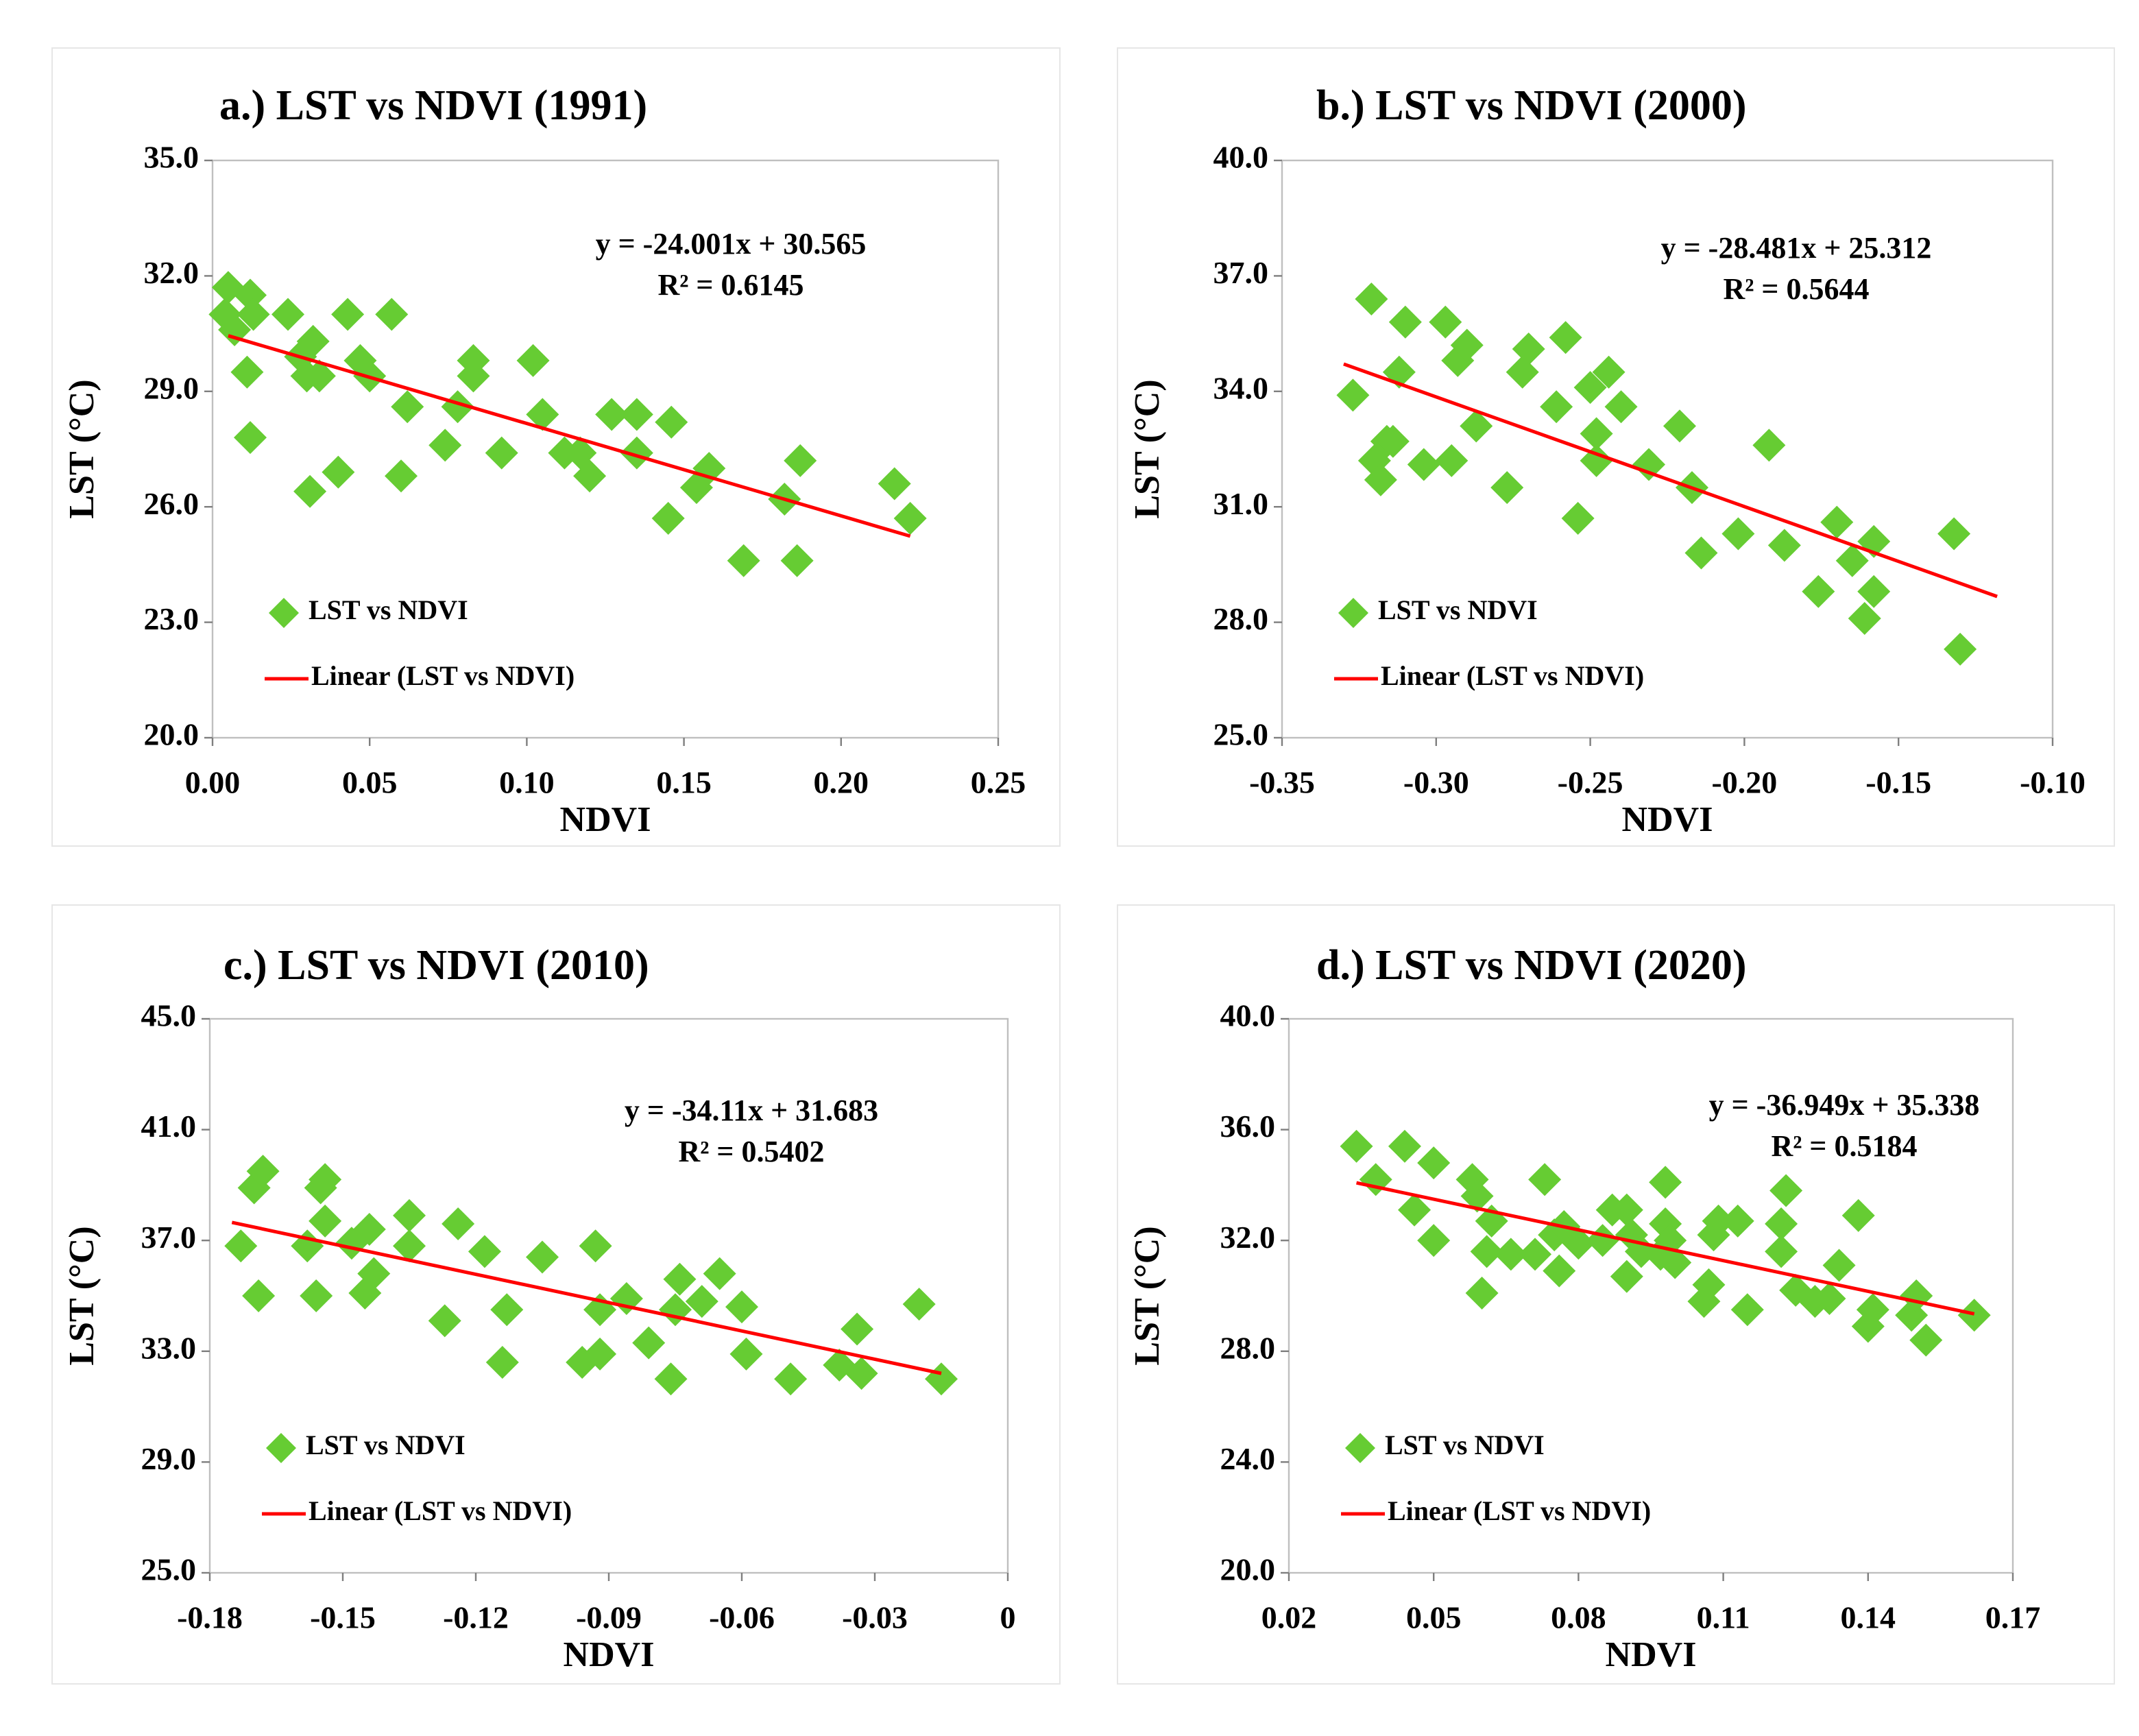 The width and height of the screenshot is (2139, 1736). I want to click on y-tick-label: 32.0, so click(1248, 1238).